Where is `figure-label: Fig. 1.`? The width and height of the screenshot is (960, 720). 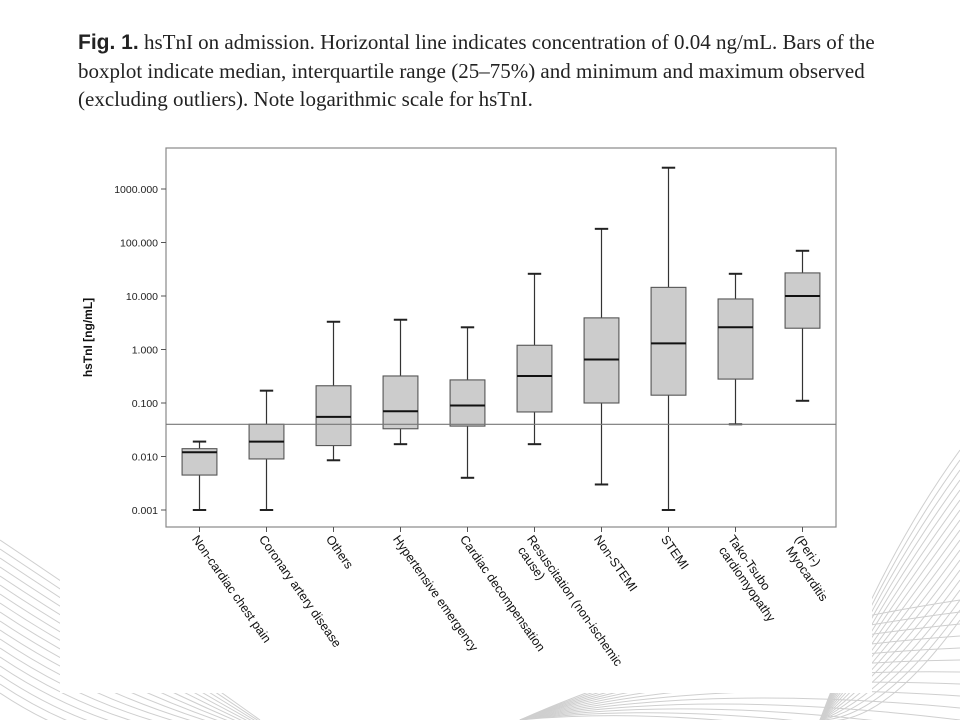 figure-label: Fig. 1. is located at coordinates (108, 42).